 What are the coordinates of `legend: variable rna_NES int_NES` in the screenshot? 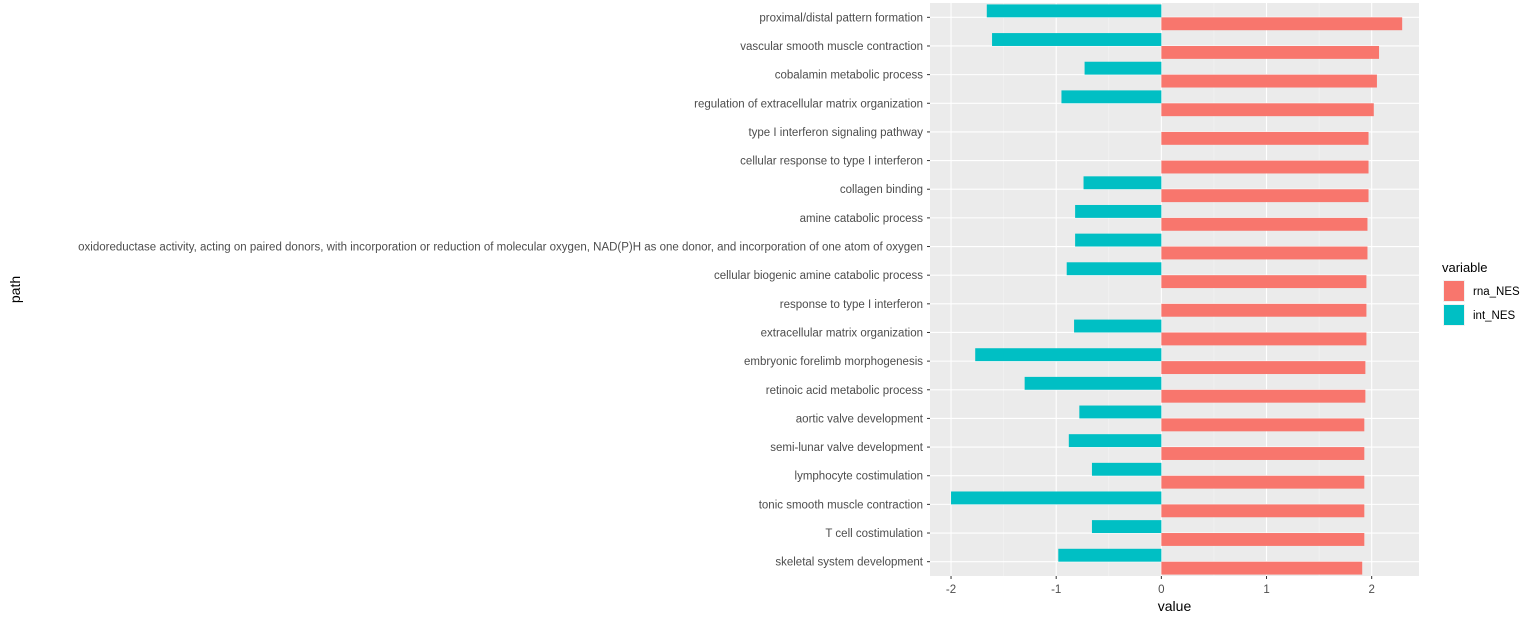 It's located at (1481, 293).